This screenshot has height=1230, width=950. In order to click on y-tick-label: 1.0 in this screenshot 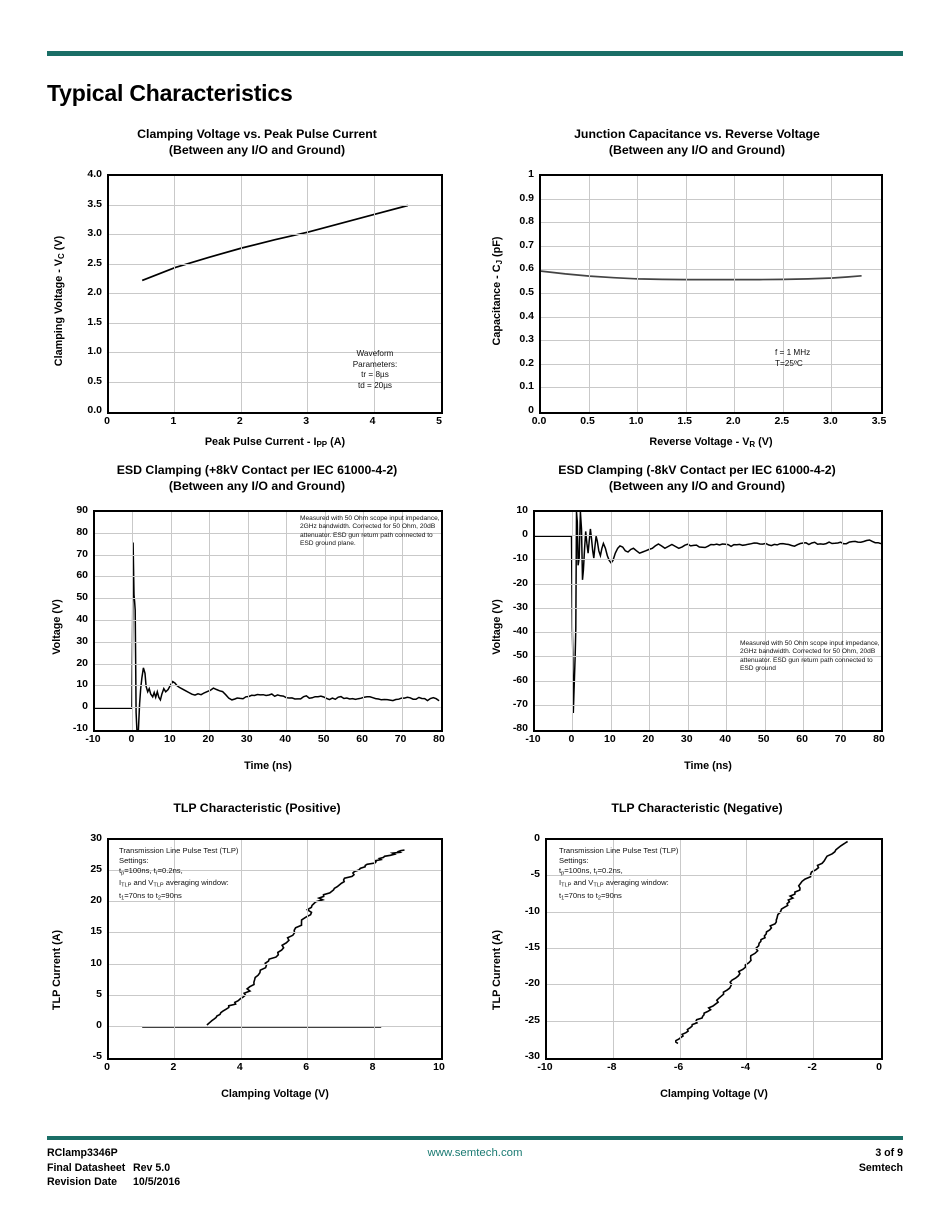, I will do `click(94, 351)`.